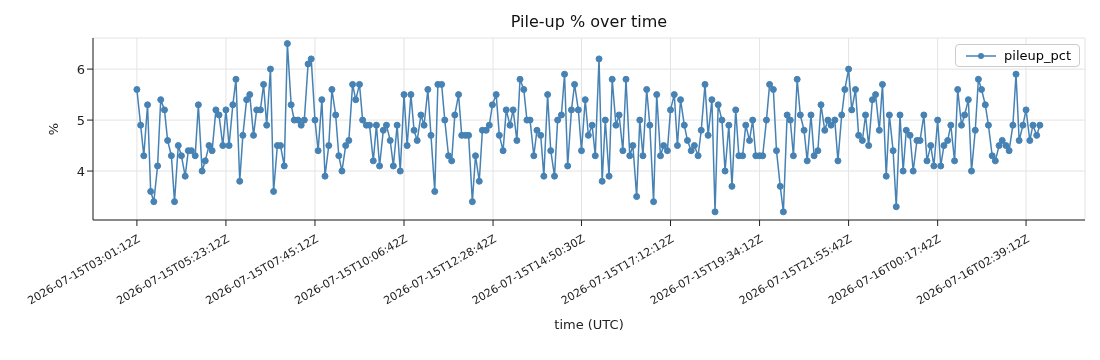 This screenshot has height=360, width=1100. What do you see at coordinates (589, 21) in the screenshot?
I see `chart-title: Pile-up % over time` at bounding box center [589, 21].